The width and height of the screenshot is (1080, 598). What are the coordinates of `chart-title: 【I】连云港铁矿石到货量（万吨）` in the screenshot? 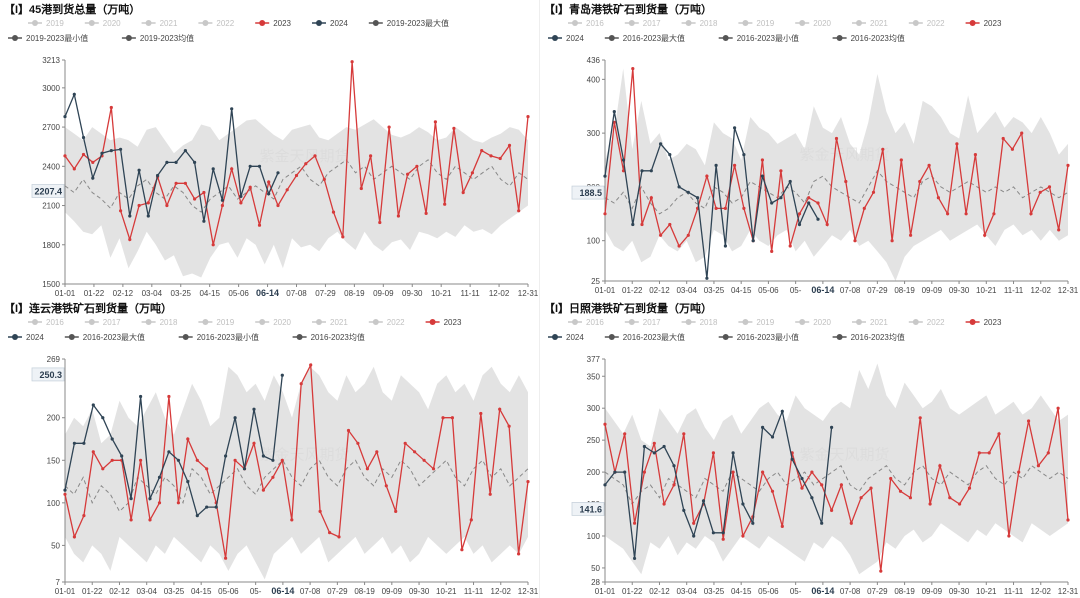 It's located at (88, 308).